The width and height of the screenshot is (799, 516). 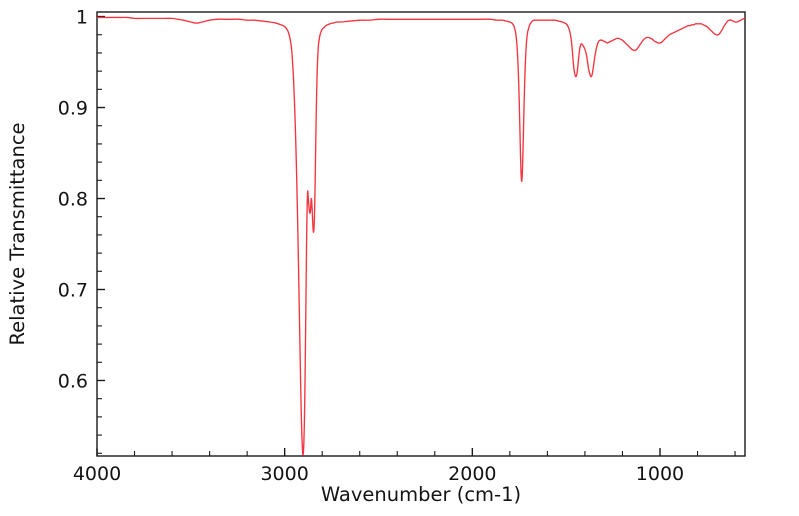 I want to click on y-tick-label: 1, so click(x=82, y=18).